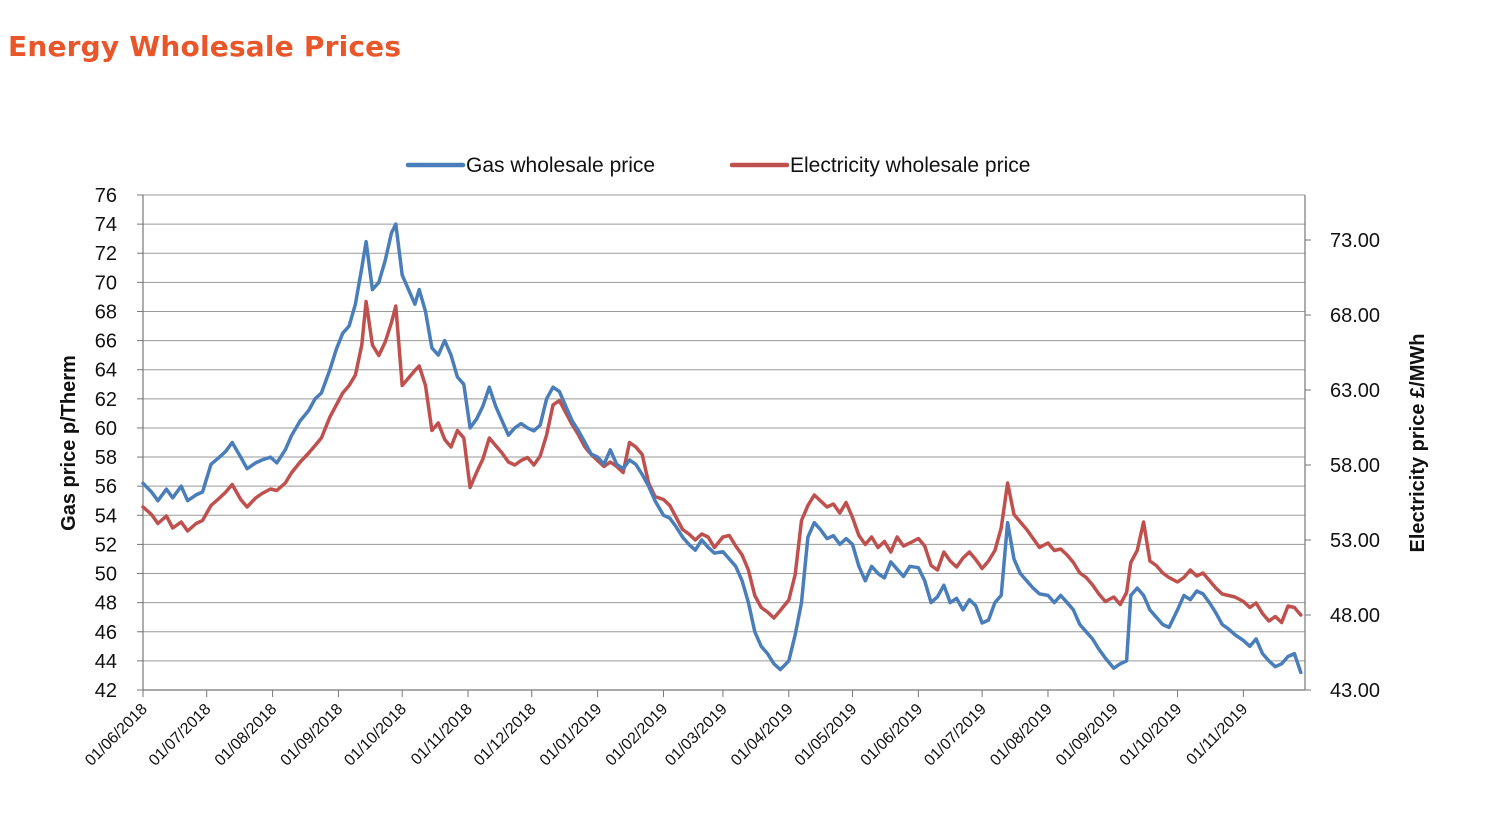 The image size is (1501, 817). I want to click on left-tick-label: 52, so click(106, 545).